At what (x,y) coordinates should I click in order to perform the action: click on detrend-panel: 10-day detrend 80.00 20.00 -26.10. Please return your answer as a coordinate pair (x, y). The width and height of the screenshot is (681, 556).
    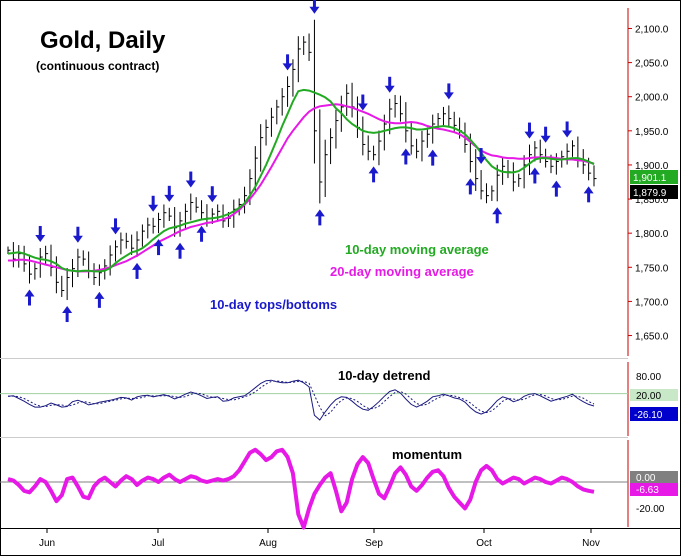
    Looking at the image, I should click on (339, 394).